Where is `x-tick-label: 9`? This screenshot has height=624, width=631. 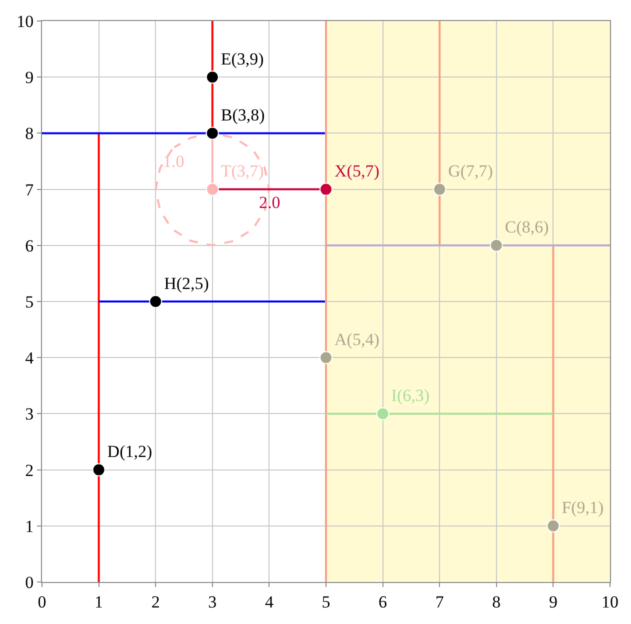 x-tick-label: 9 is located at coordinates (553, 602).